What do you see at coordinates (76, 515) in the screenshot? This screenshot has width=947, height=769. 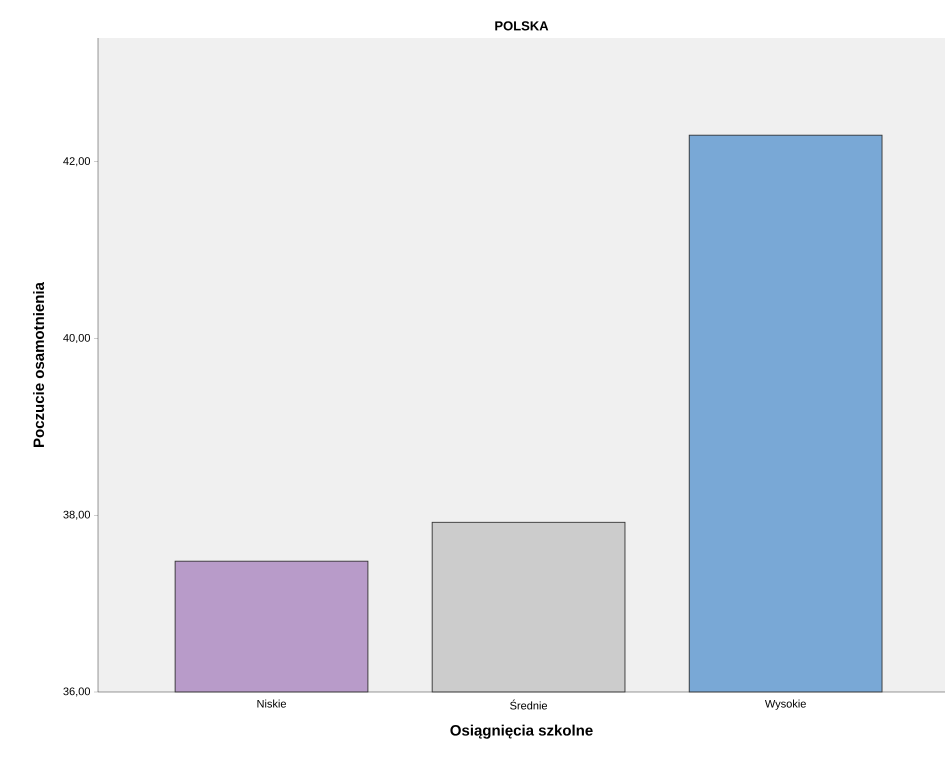 I see `y-tick-label: 38,00` at bounding box center [76, 515].